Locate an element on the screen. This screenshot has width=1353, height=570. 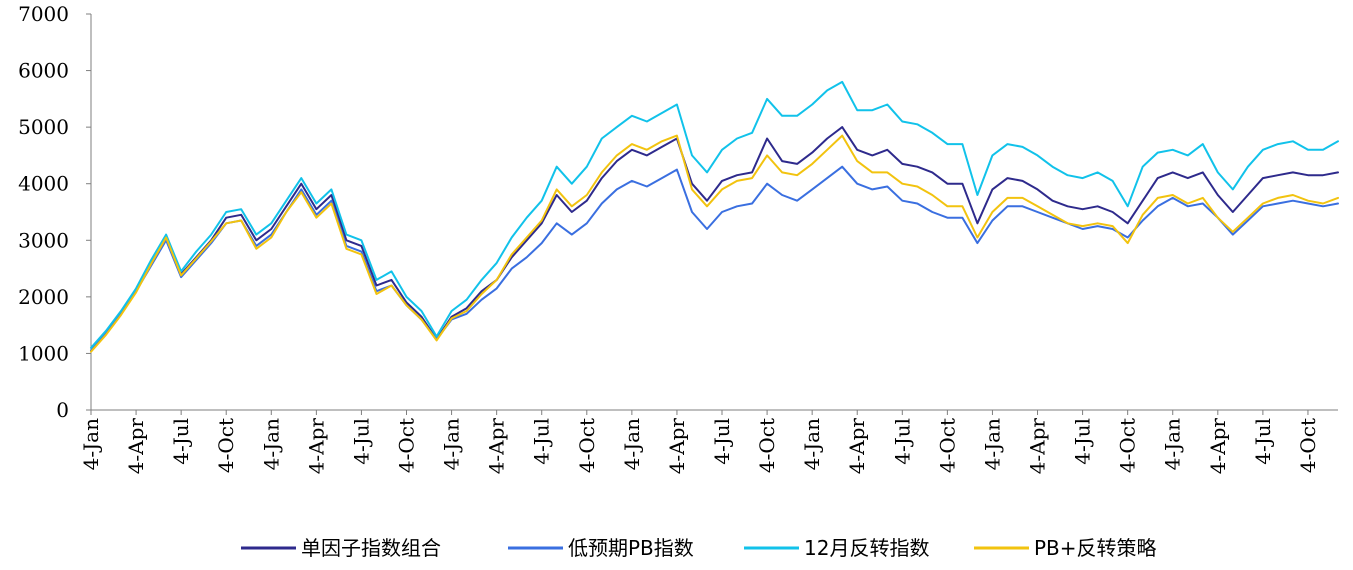
legend-item: 低预期PB指数 is located at coordinates (601, 548).